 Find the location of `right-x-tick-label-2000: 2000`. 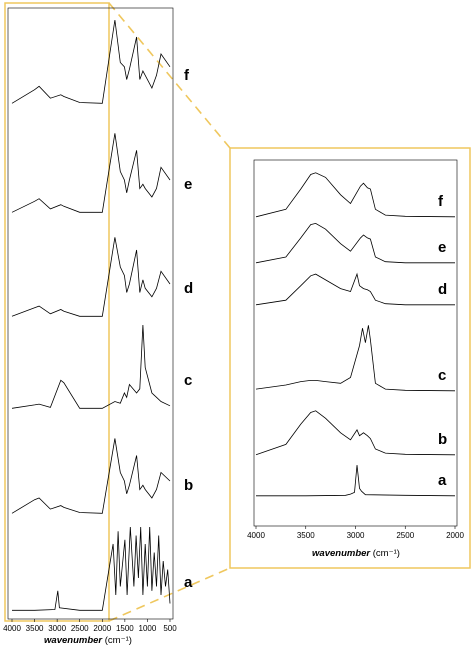

right-x-tick-label-2000: 2000 is located at coordinates (455, 535).